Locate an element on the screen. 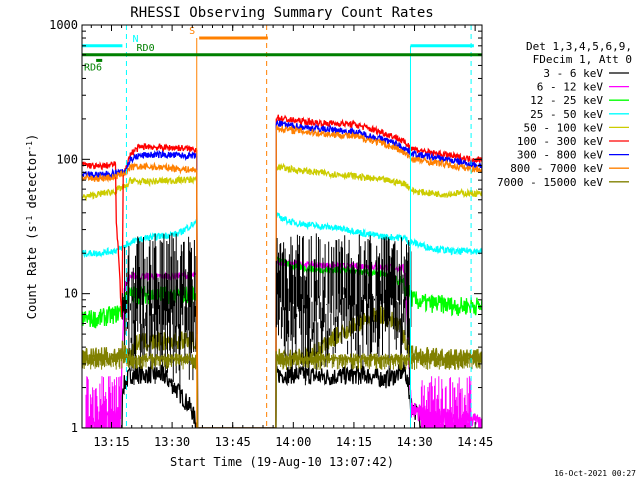 Image resolution: width=640 pixels, height=480 pixels. y-axis-label-sup2: -1 is located at coordinates (29, 146).